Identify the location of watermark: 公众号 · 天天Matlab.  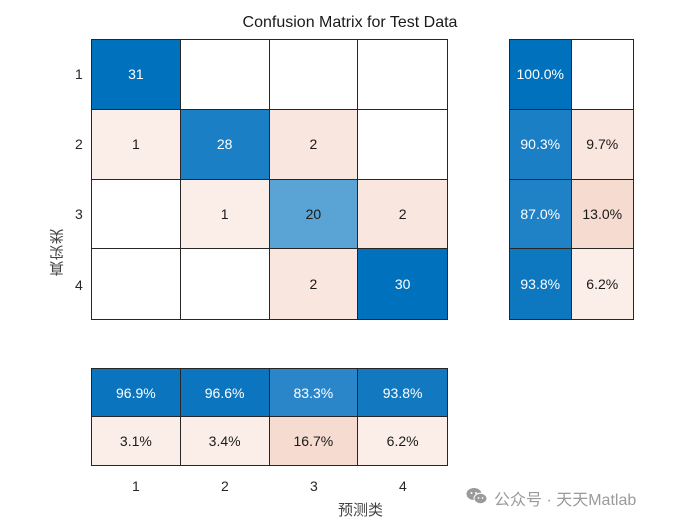
(551, 498).